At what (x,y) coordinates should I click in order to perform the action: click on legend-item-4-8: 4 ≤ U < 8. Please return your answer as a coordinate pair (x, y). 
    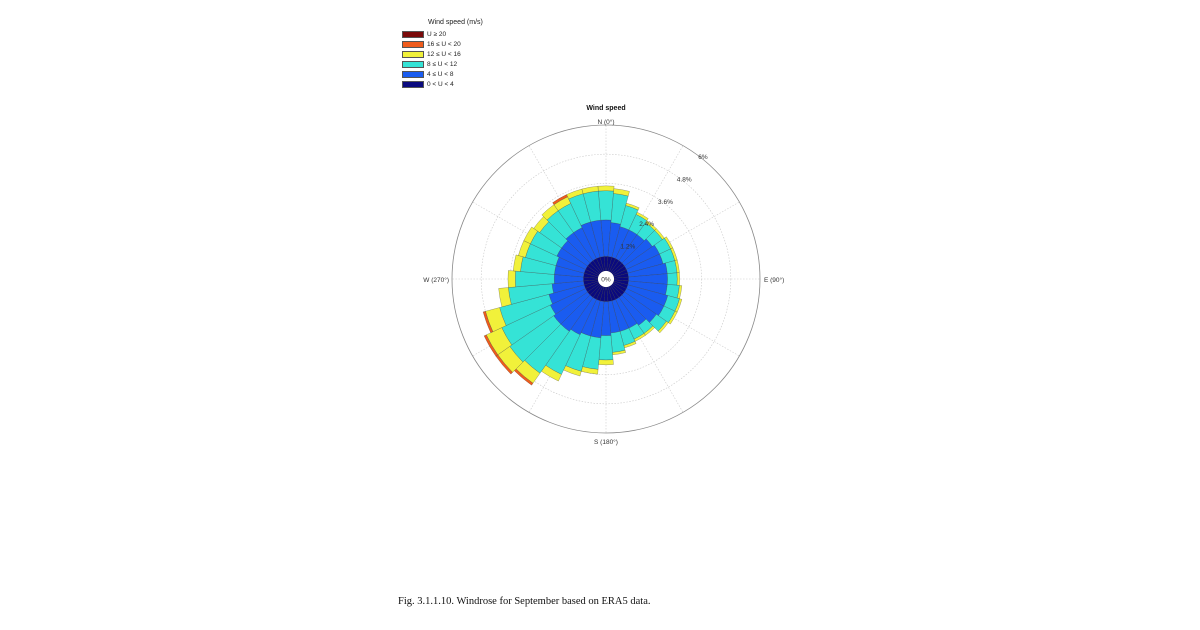
    Looking at the image, I should click on (428, 74).